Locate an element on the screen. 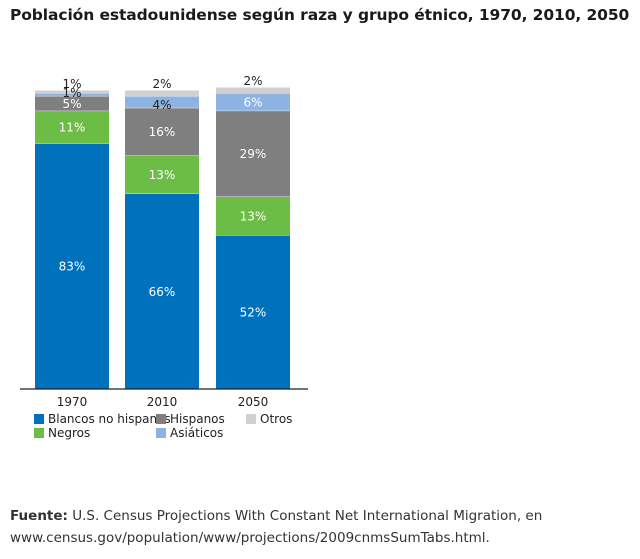 Image resolution: width=640 pixels, height=559 pixels. x-tick-labels-group: 1970 2010 2050 is located at coordinates (163, 402).